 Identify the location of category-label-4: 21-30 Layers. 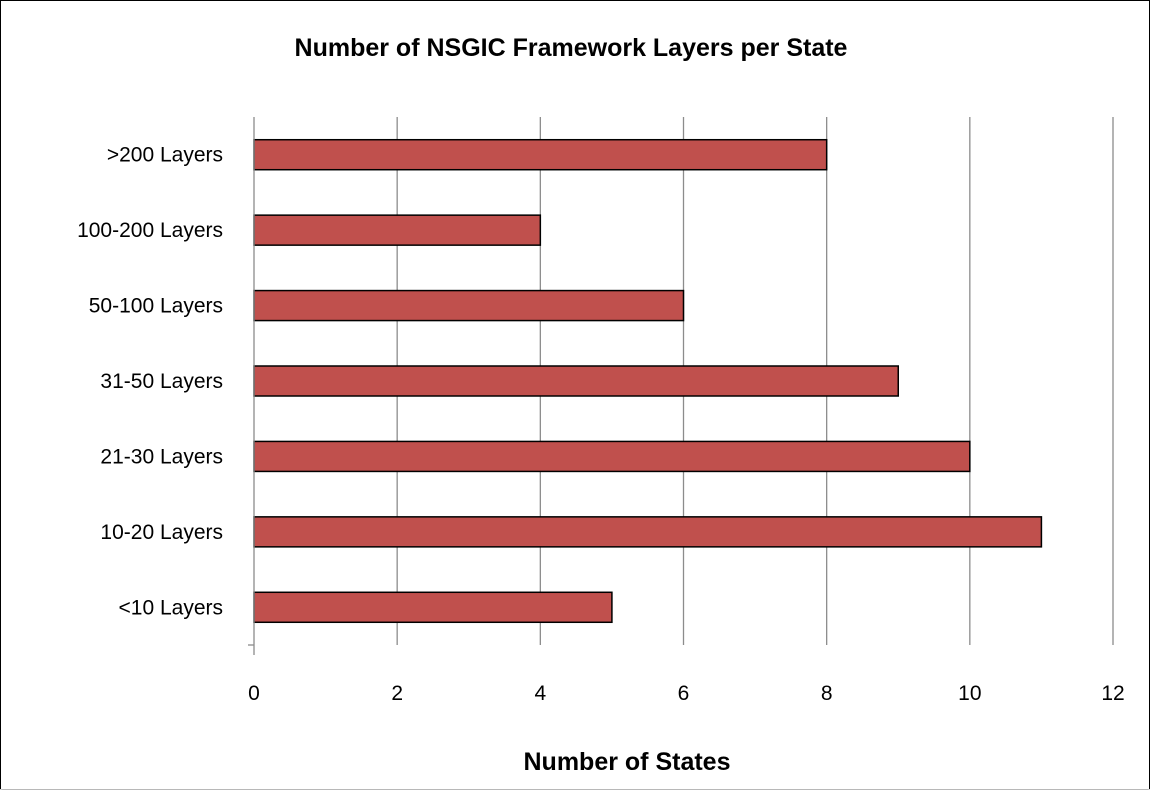
(161, 456).